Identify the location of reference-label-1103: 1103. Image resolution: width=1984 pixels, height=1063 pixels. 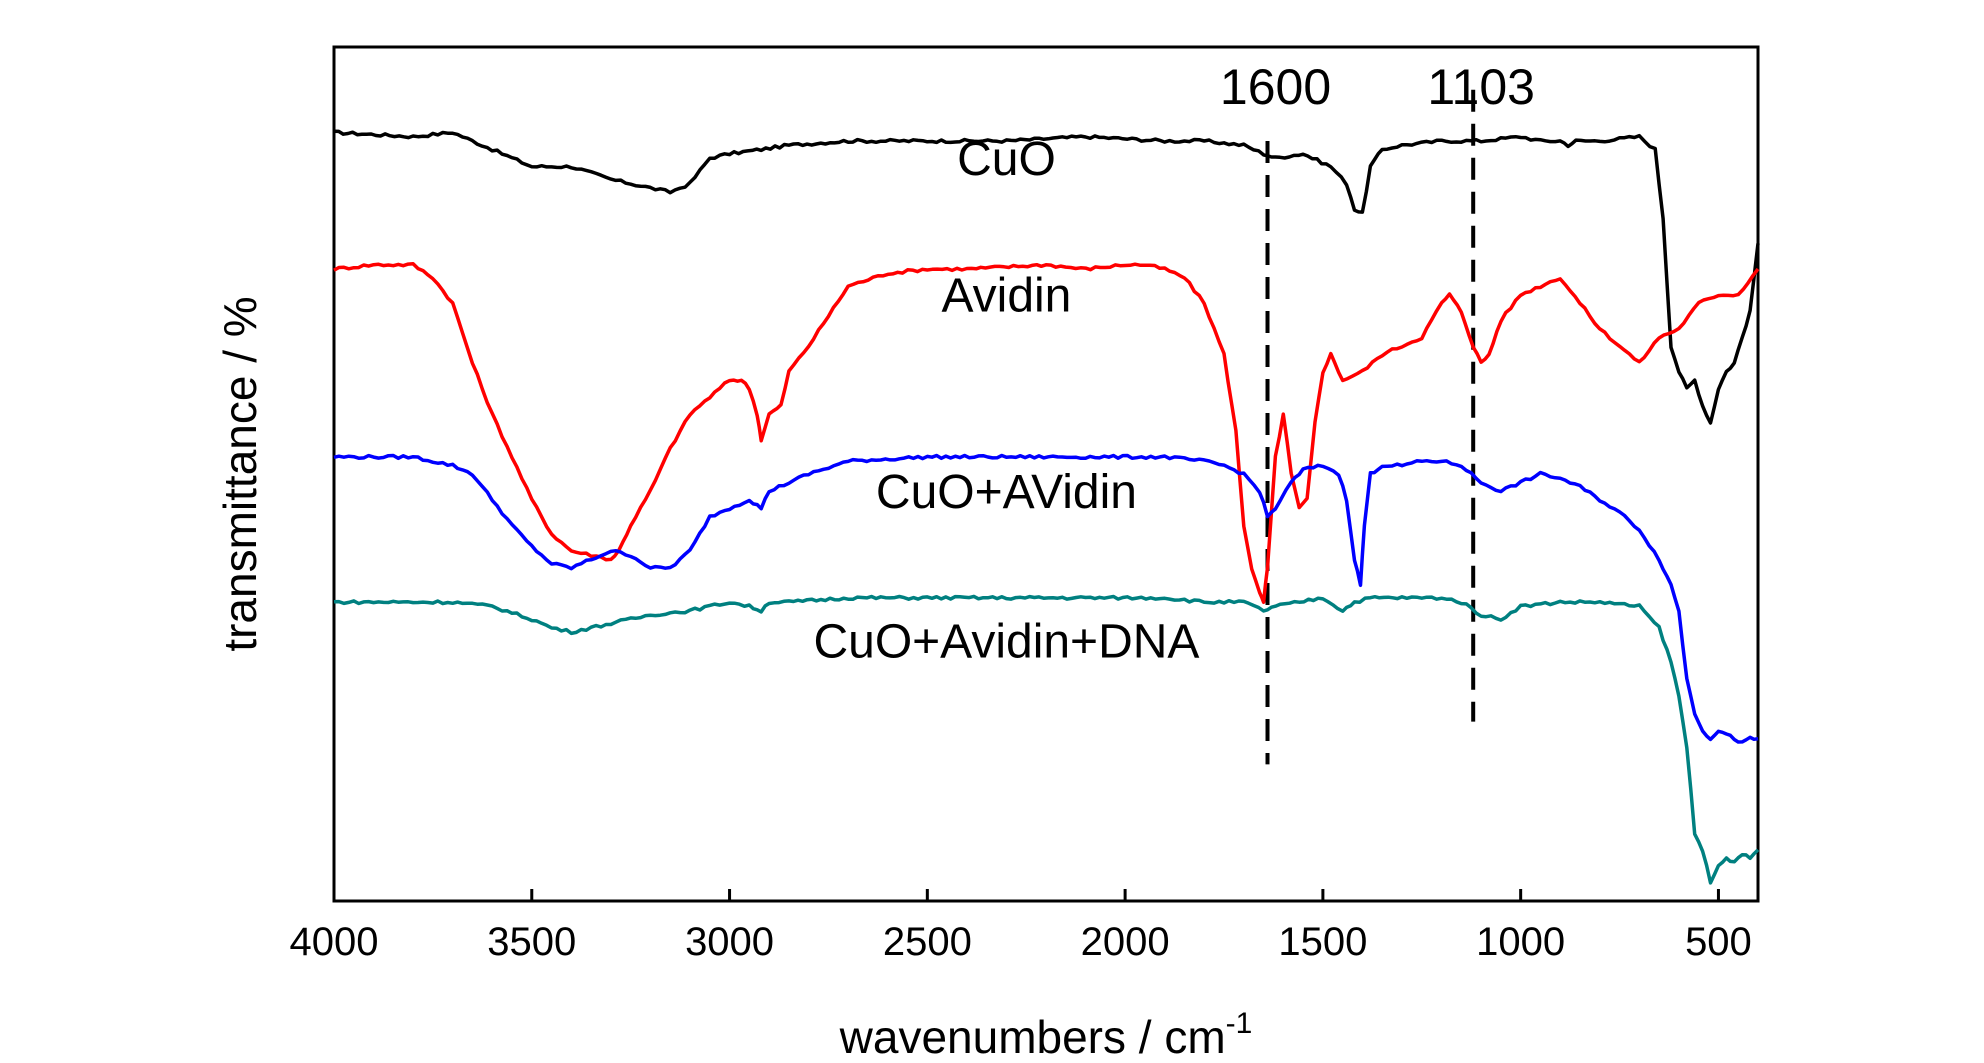
(1481, 87).